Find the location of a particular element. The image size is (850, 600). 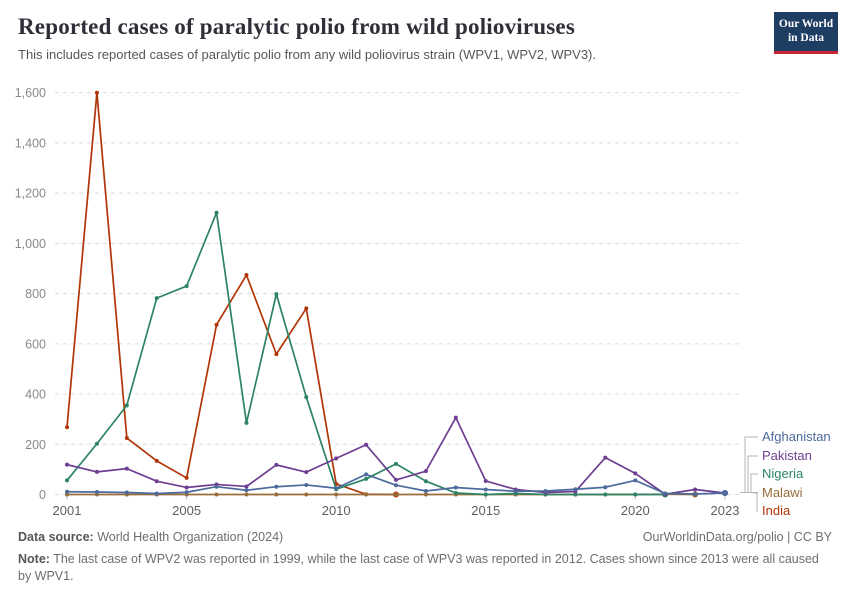

point-afghanistan-2019 is located at coordinates (605, 487).